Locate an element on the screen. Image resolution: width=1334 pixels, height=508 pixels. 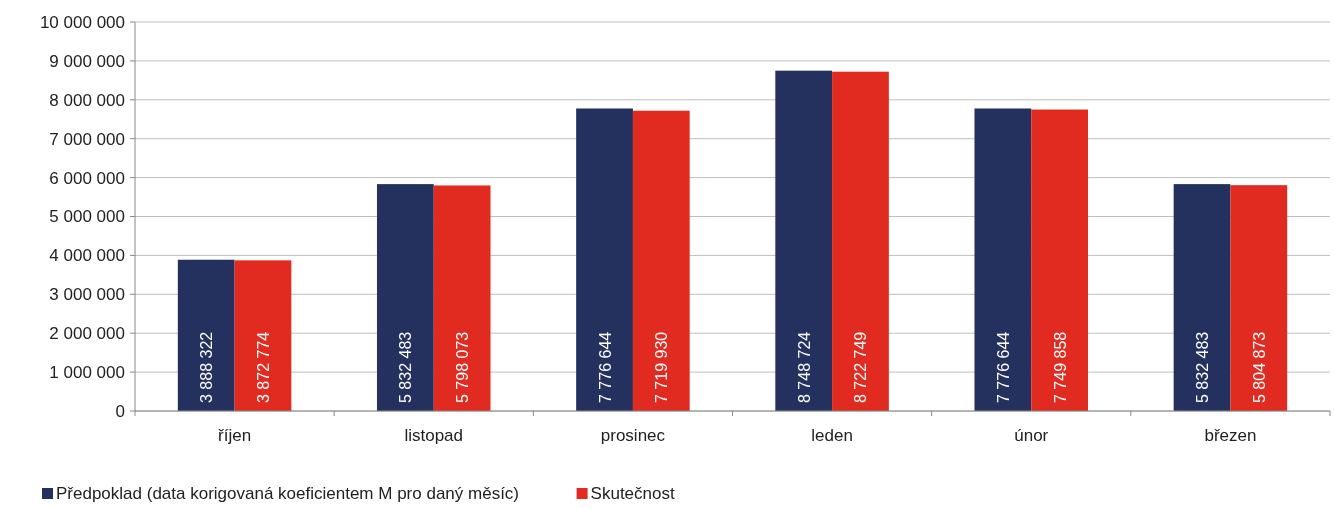
x-tick-label: únor is located at coordinates (1031, 435).